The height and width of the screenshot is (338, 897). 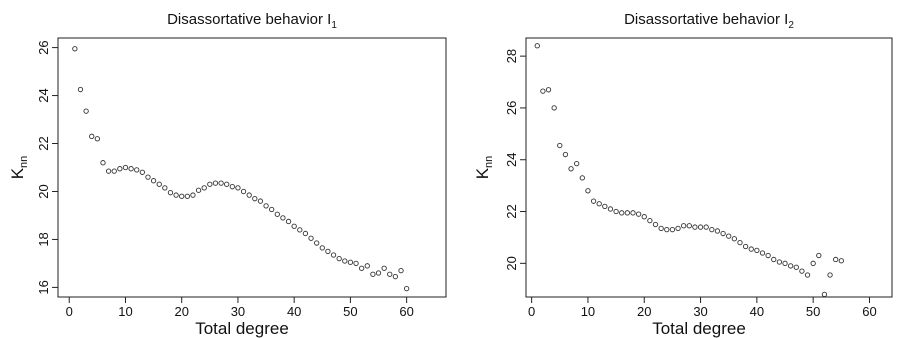 I want to click on y-axis-label-text: K, so click(x=482, y=173).